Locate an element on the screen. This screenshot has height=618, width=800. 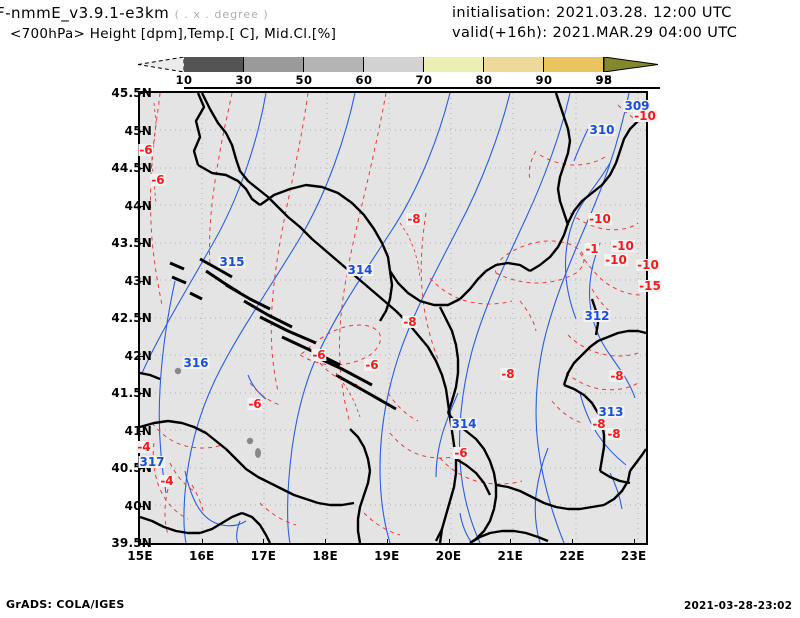
y-axis-label: 45.5N is located at coordinates (131, 93).